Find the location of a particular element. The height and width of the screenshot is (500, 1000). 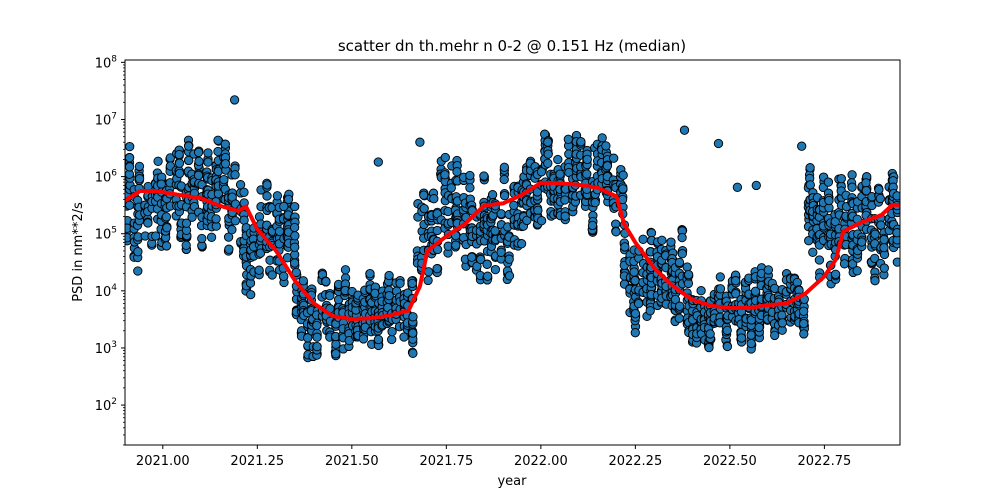

y-tick-label: 10⁷ is located at coordinates (106, 119).